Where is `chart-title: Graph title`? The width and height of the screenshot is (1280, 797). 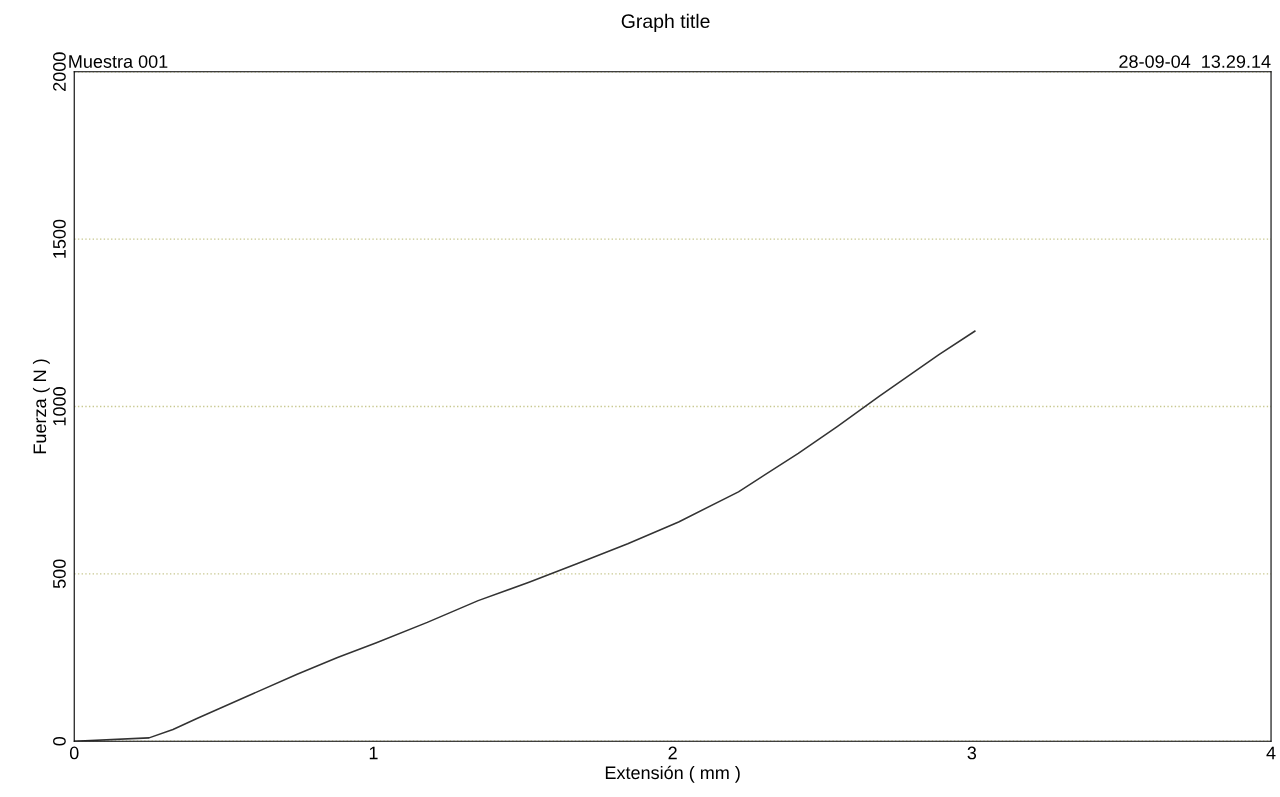
chart-title: Graph title is located at coordinates (665, 22).